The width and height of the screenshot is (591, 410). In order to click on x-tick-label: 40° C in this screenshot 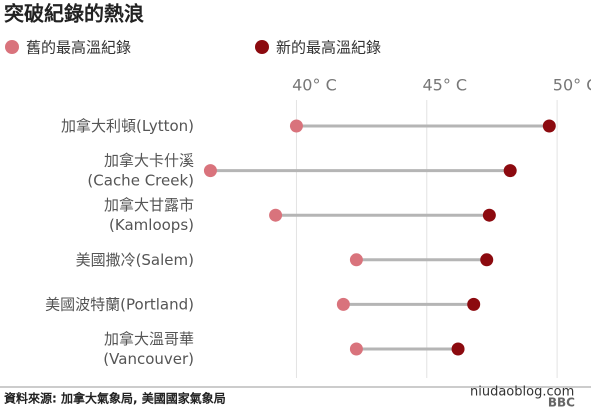, I will do `click(314, 85)`.